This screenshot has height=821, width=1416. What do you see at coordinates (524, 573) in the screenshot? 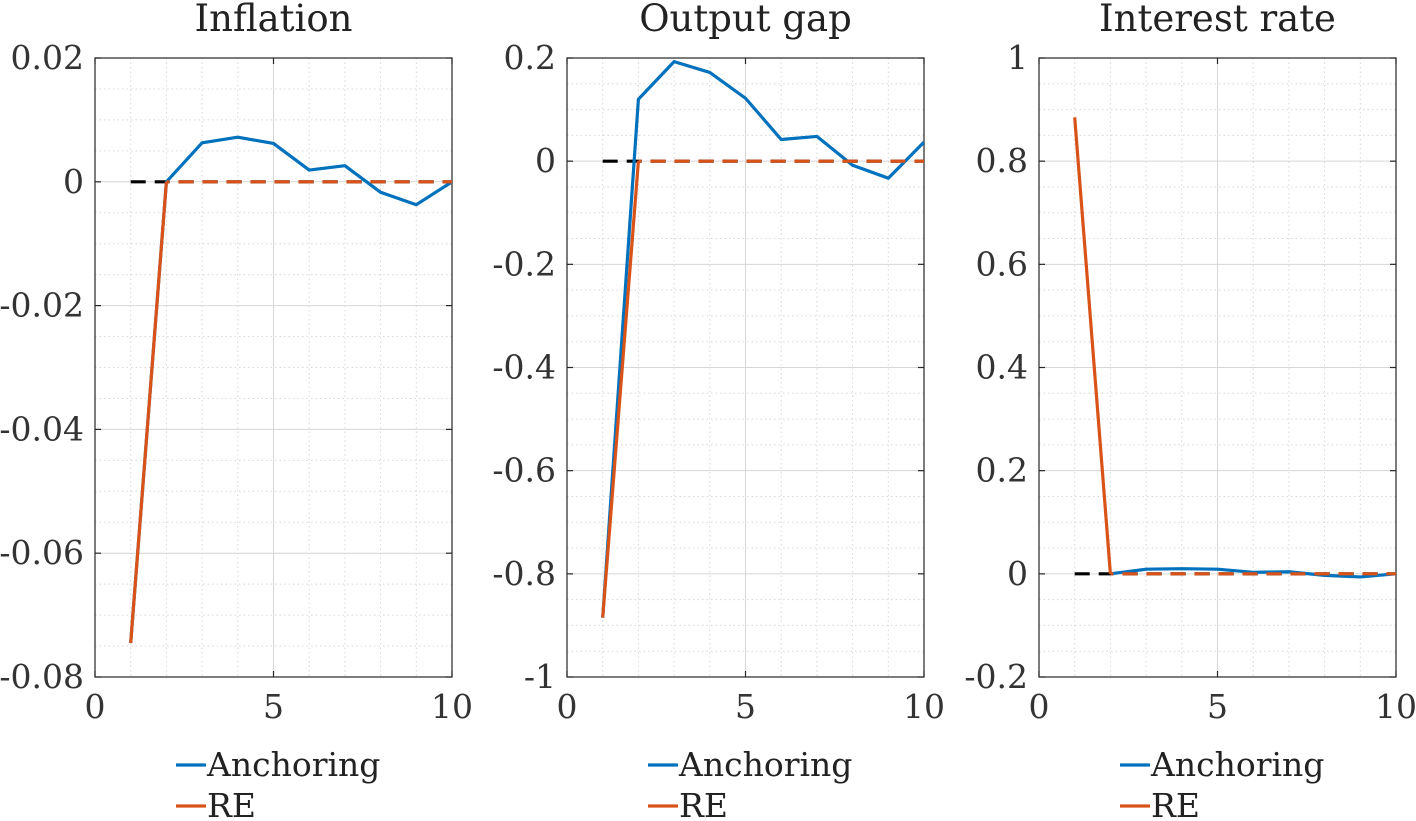
I see `y-tick-label: -0.8` at bounding box center [524, 573].